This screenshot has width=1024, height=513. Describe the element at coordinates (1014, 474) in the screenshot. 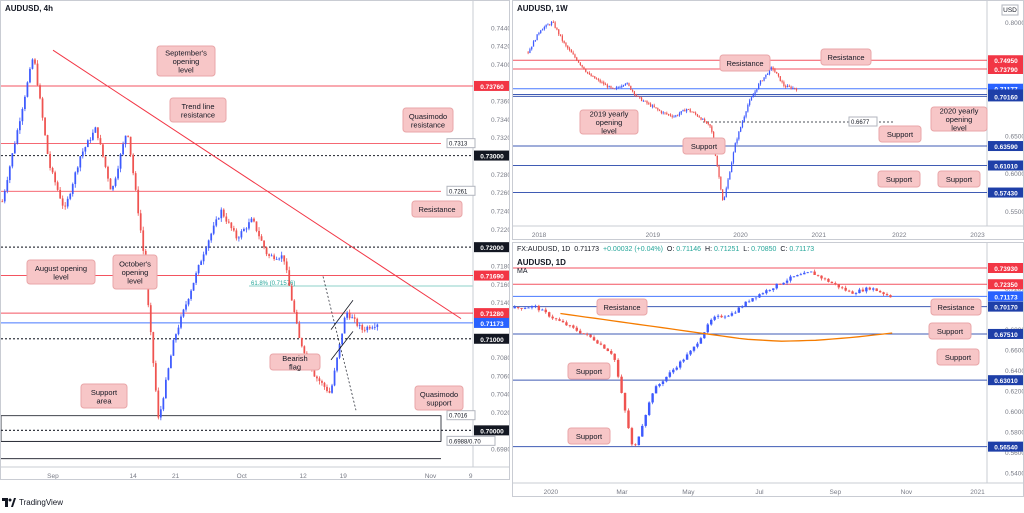

I see `y-tick-label: 0.5400` at that location.